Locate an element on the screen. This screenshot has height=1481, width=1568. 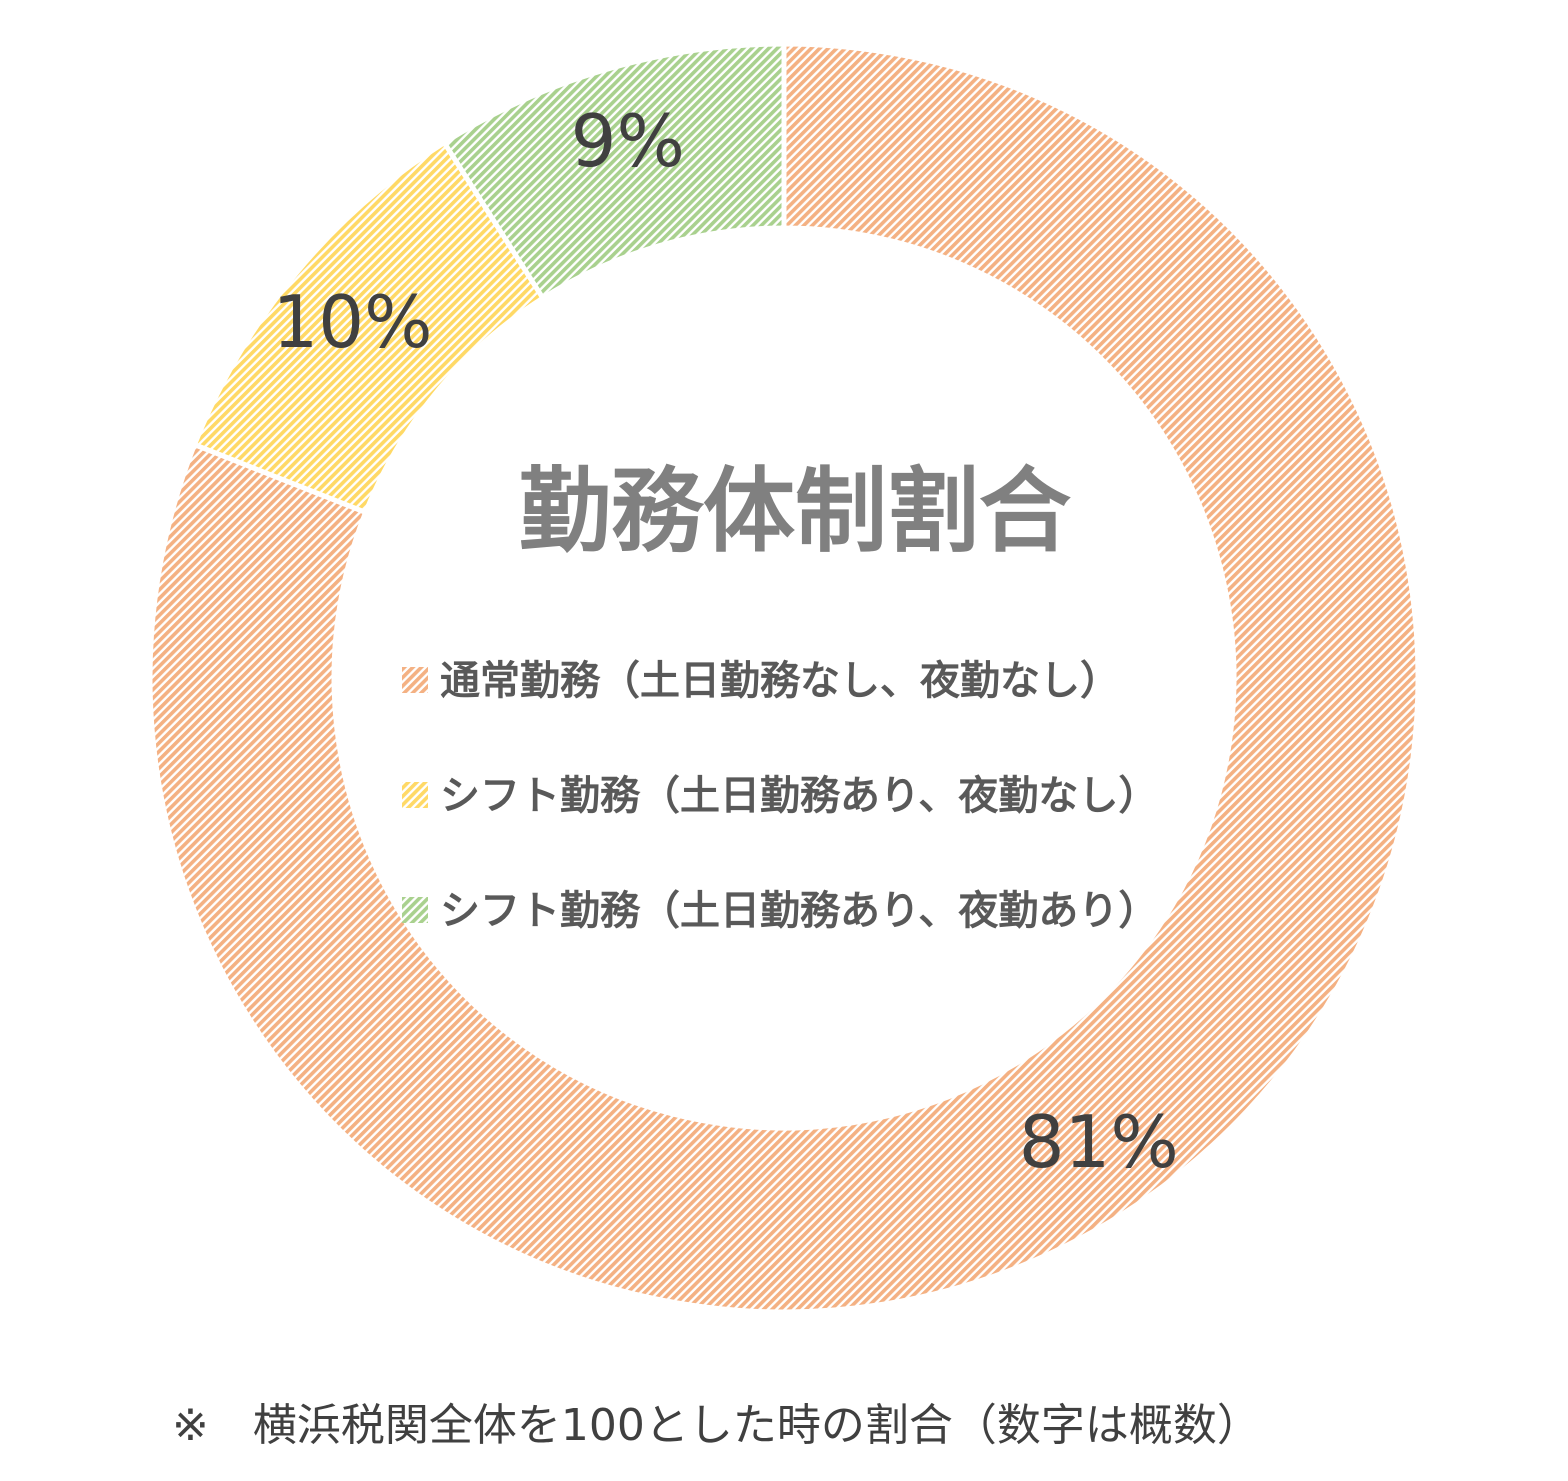
slice-label-1: 81% is located at coordinates (1099, 1142).